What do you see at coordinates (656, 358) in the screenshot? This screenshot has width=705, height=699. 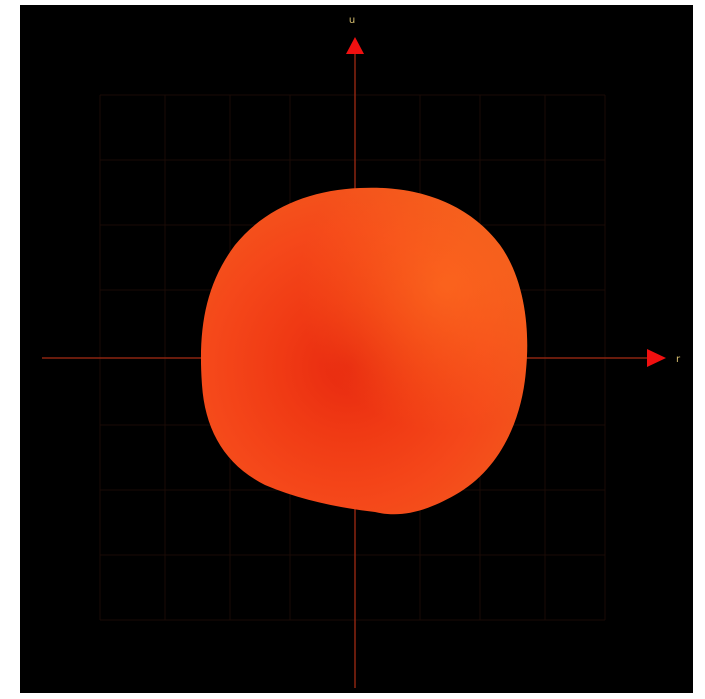 I see `horizontal-arrow` at bounding box center [656, 358].